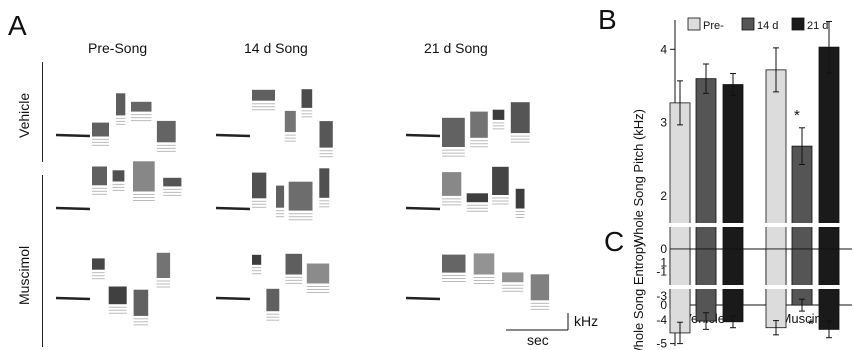 The image size is (854, 350). What do you see at coordinates (638, 295) in the screenshot?
I see `entropy-y-axis-label: Whole Song Entropy` at bounding box center [638, 295].